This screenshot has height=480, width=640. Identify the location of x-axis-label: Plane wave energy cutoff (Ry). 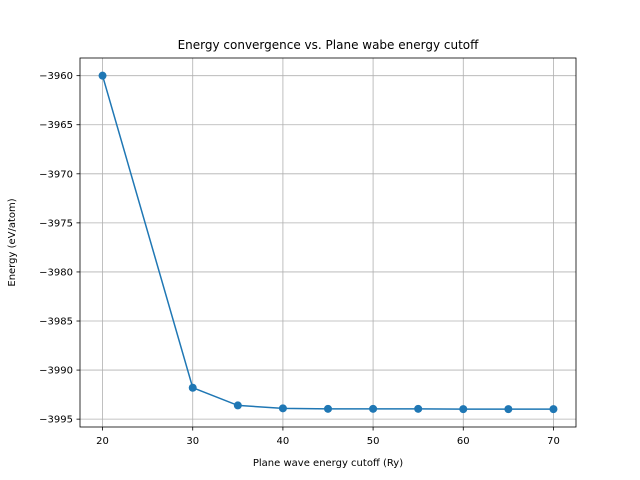
(328, 463).